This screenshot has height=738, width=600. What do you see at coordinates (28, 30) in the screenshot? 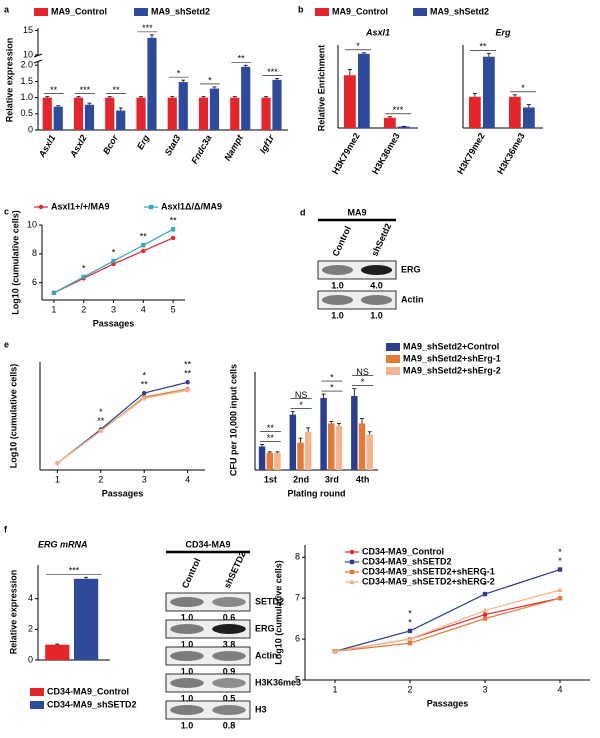
I see `y-tick-label: 15` at bounding box center [28, 30].